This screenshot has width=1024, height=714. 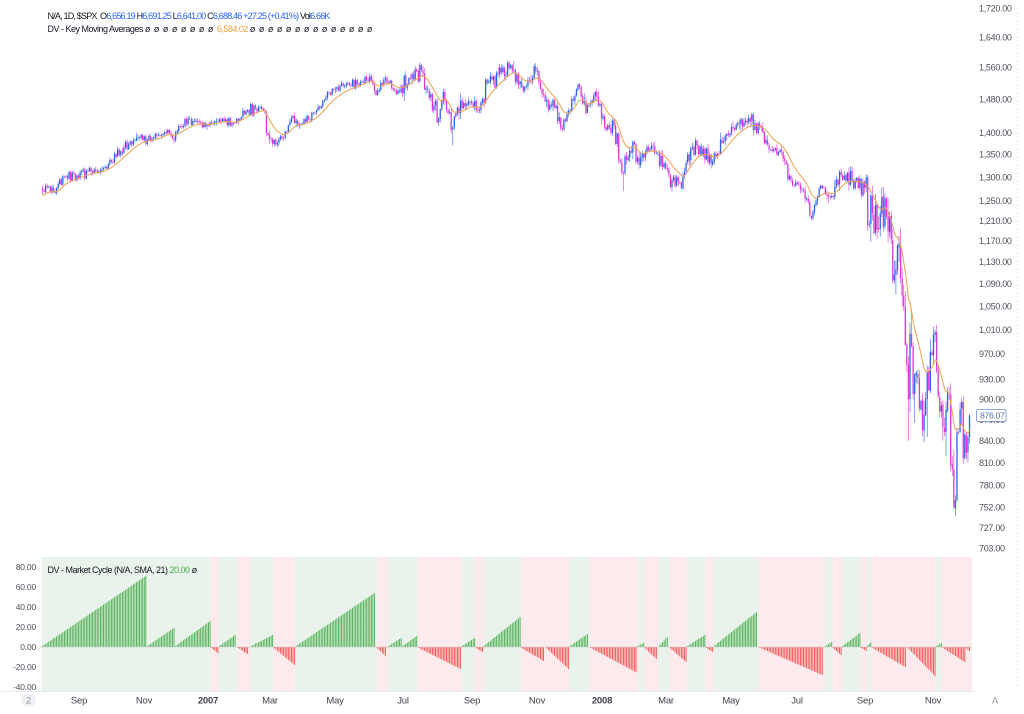 What do you see at coordinates (26, 627) in the screenshot?
I see `svg-text: 20.00` at bounding box center [26, 627].